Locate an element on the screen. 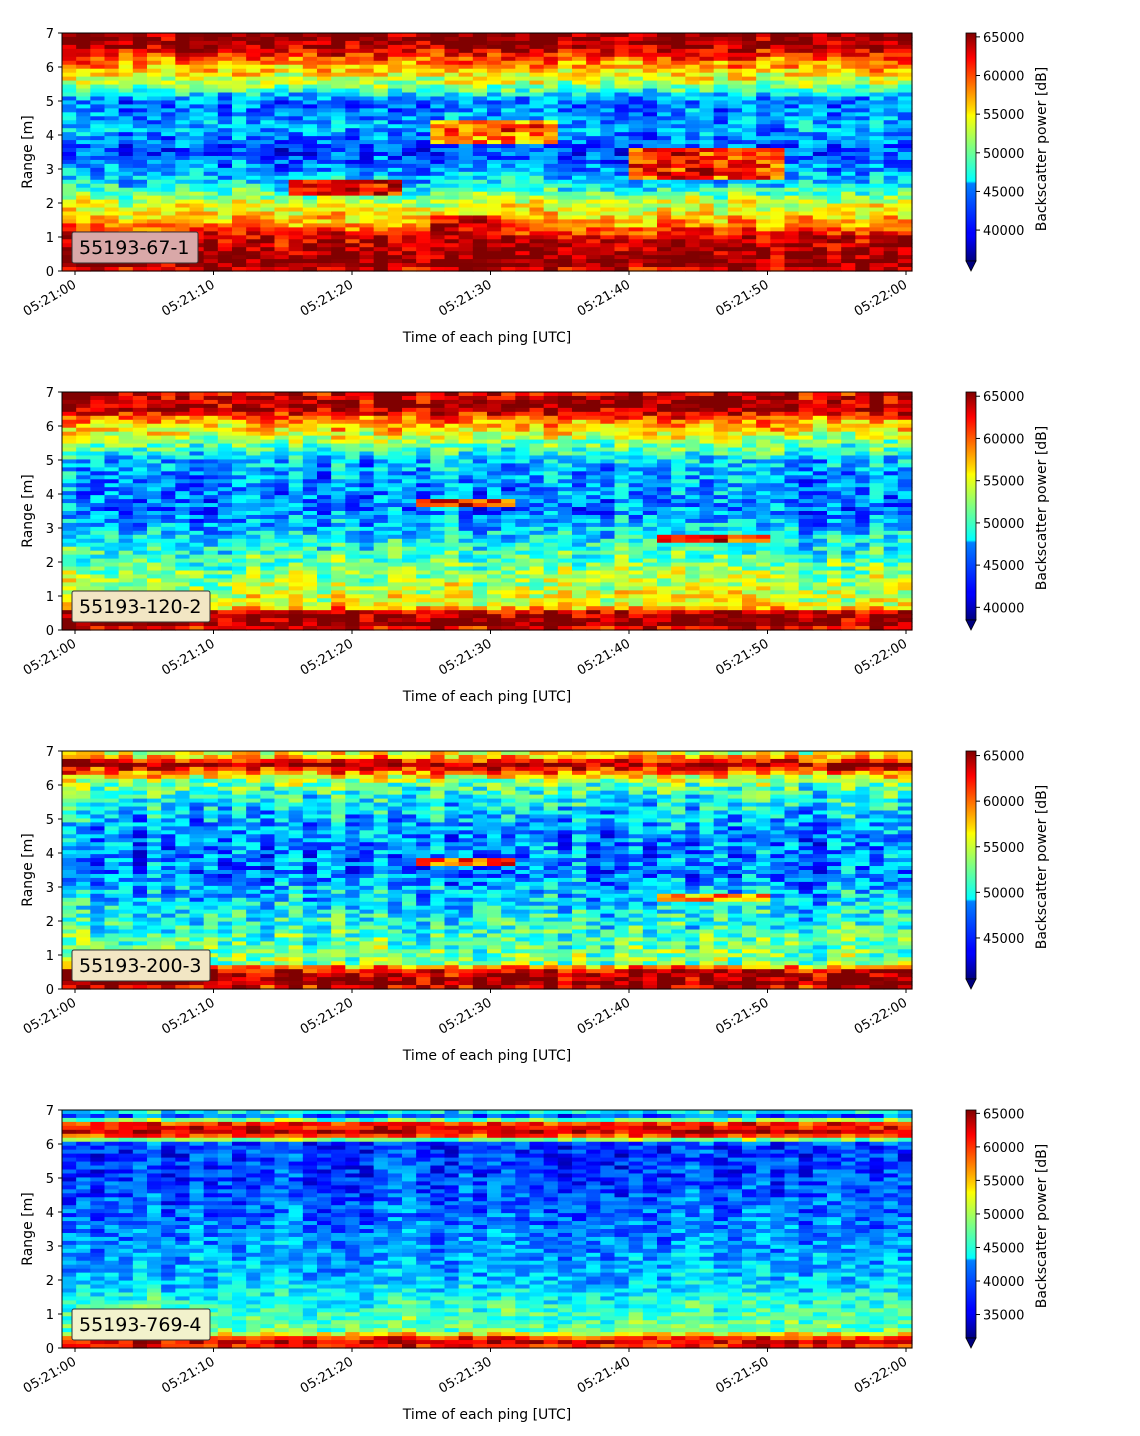  y-tick-label: 4 is located at coordinates (50, 136).